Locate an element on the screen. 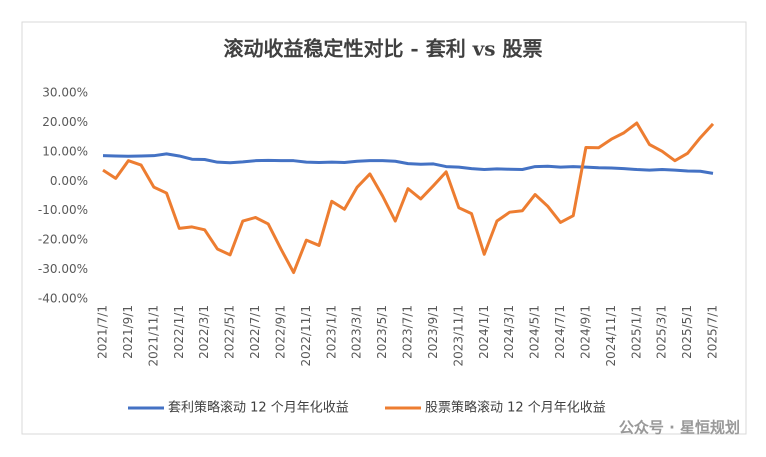 The image size is (766, 457). series-line is located at coordinates (408, 163).